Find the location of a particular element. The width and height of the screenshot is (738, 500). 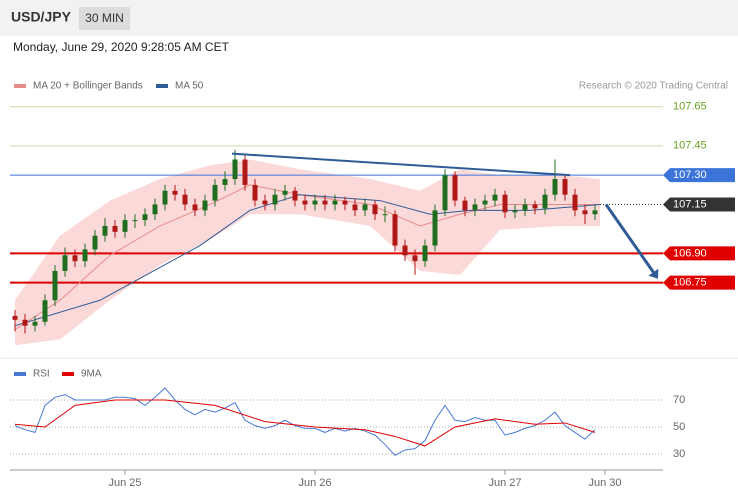

legend-label: 9MA is located at coordinates (91, 374).